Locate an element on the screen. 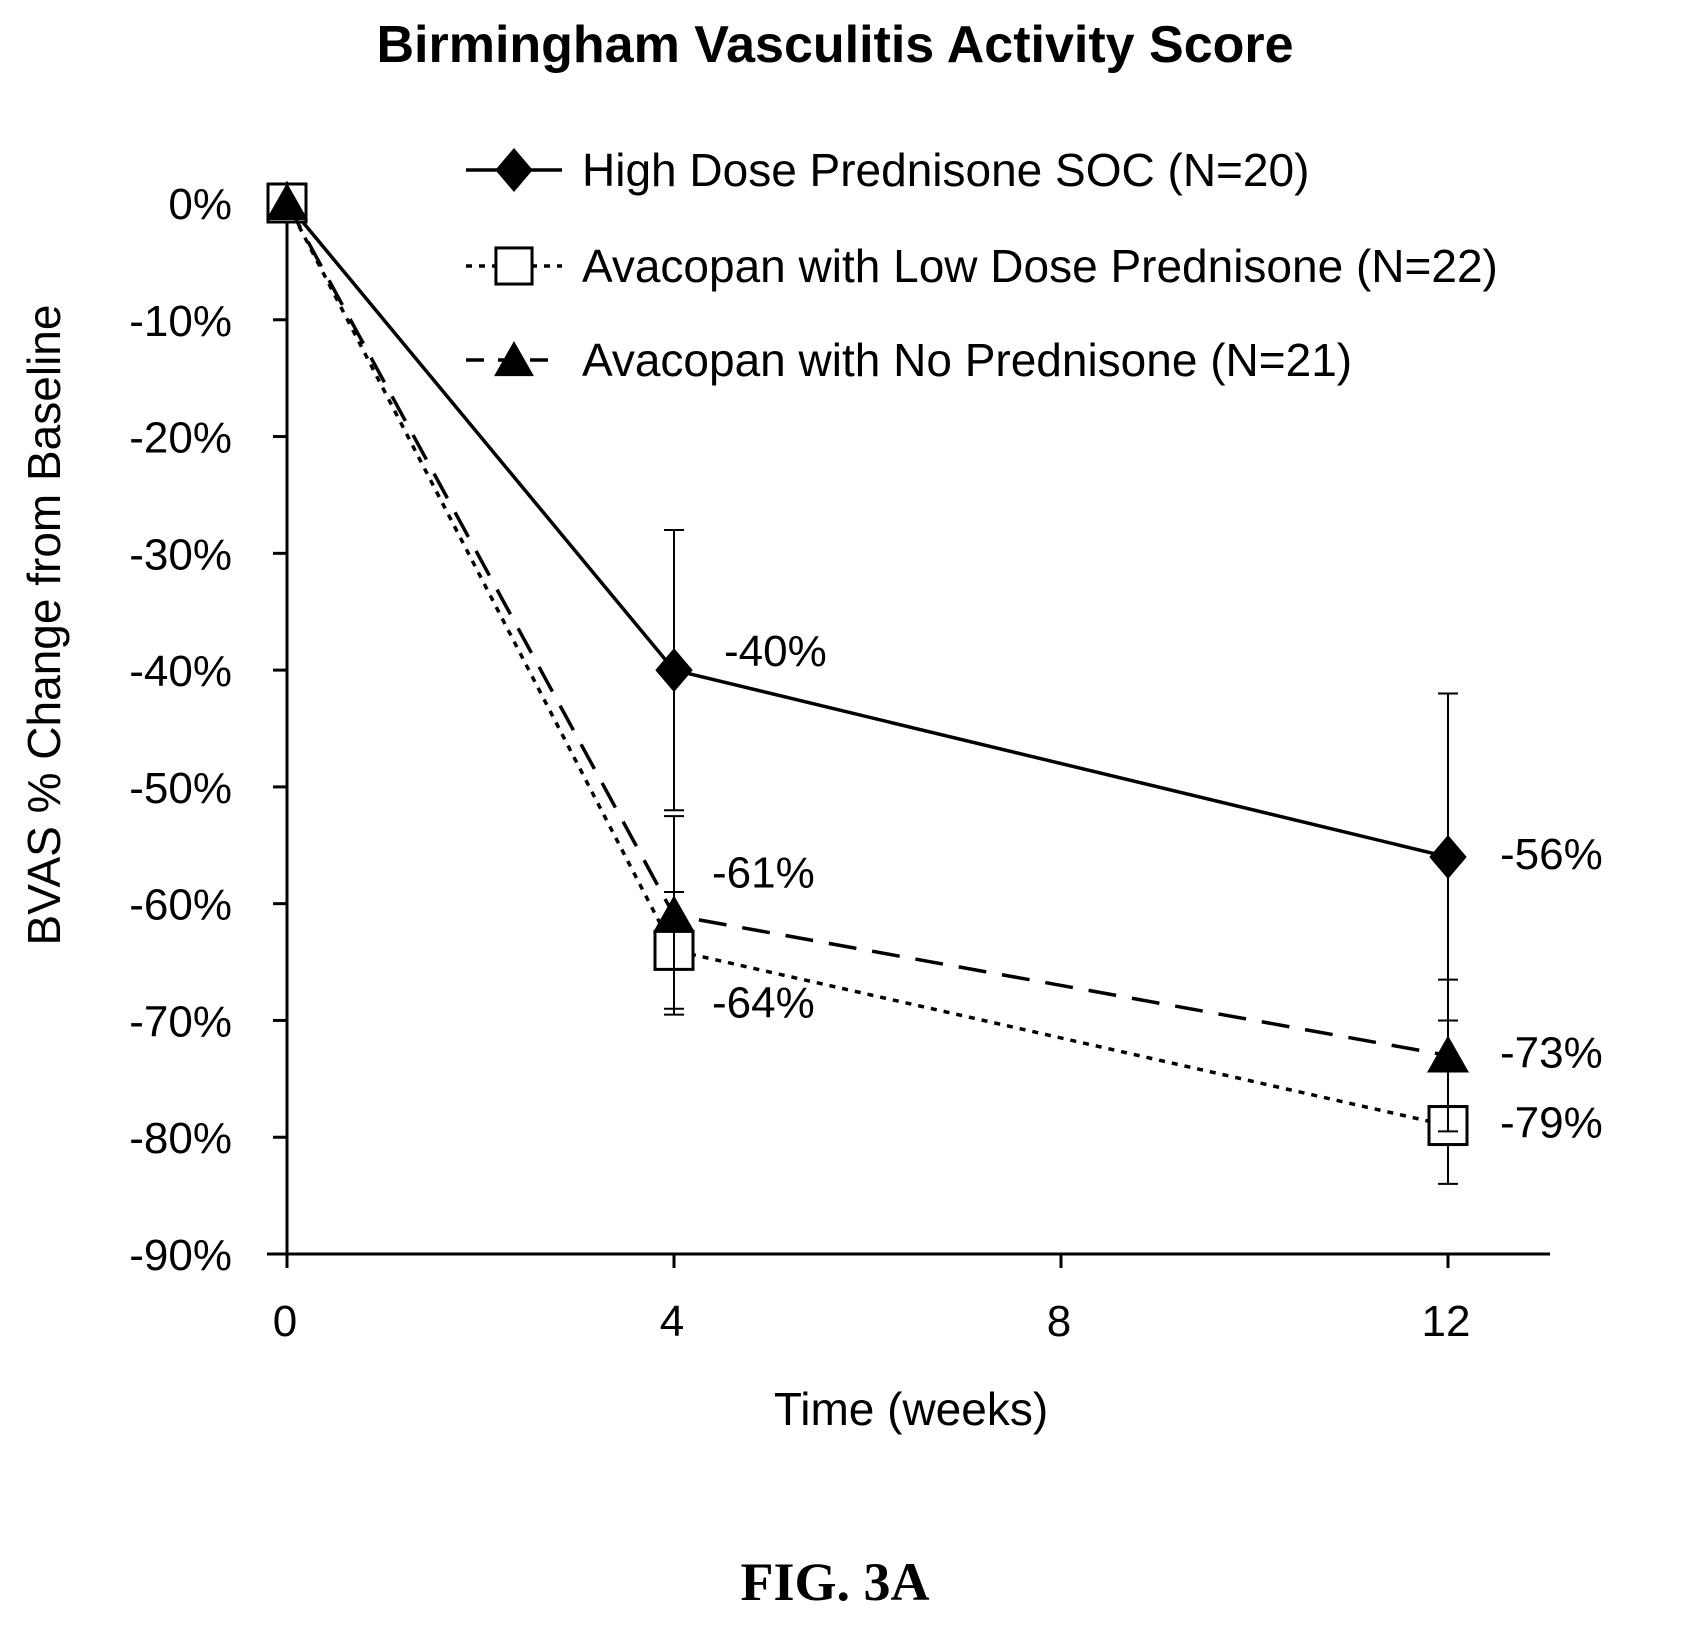 Image resolution: width=1687 pixels, height=1625 pixels. chart-title: Birmingham Vasculitis Activity Score is located at coordinates (834, 45).